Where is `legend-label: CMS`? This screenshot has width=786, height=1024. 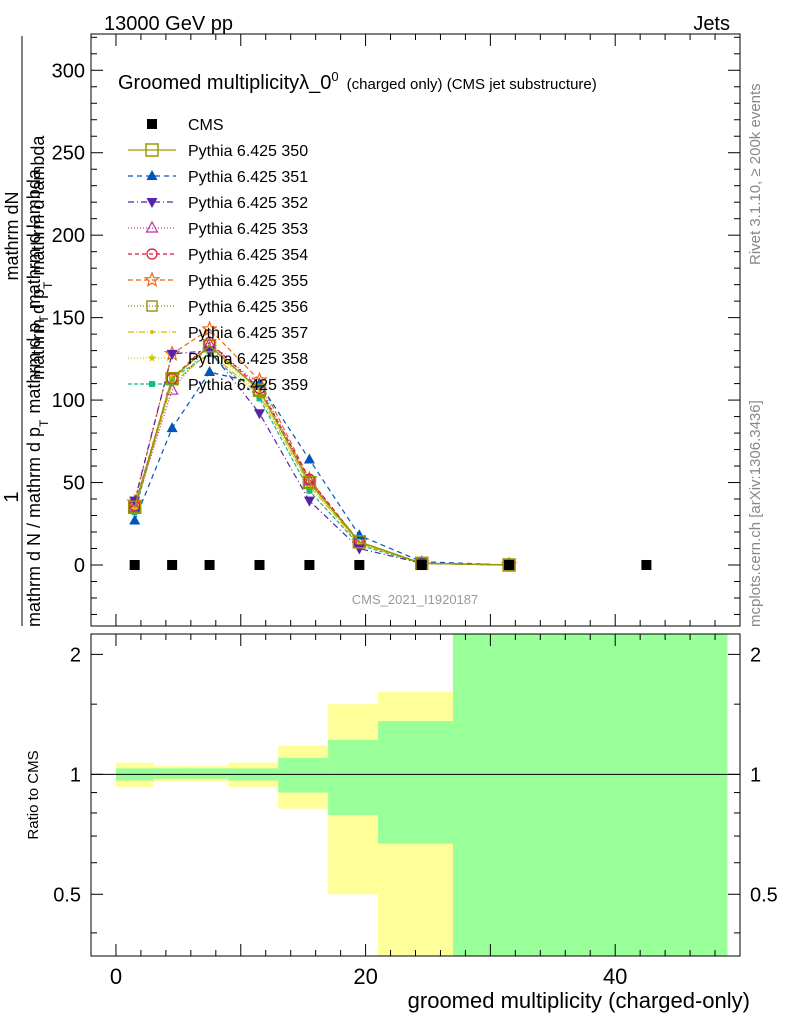 legend-label: CMS is located at coordinates (206, 125).